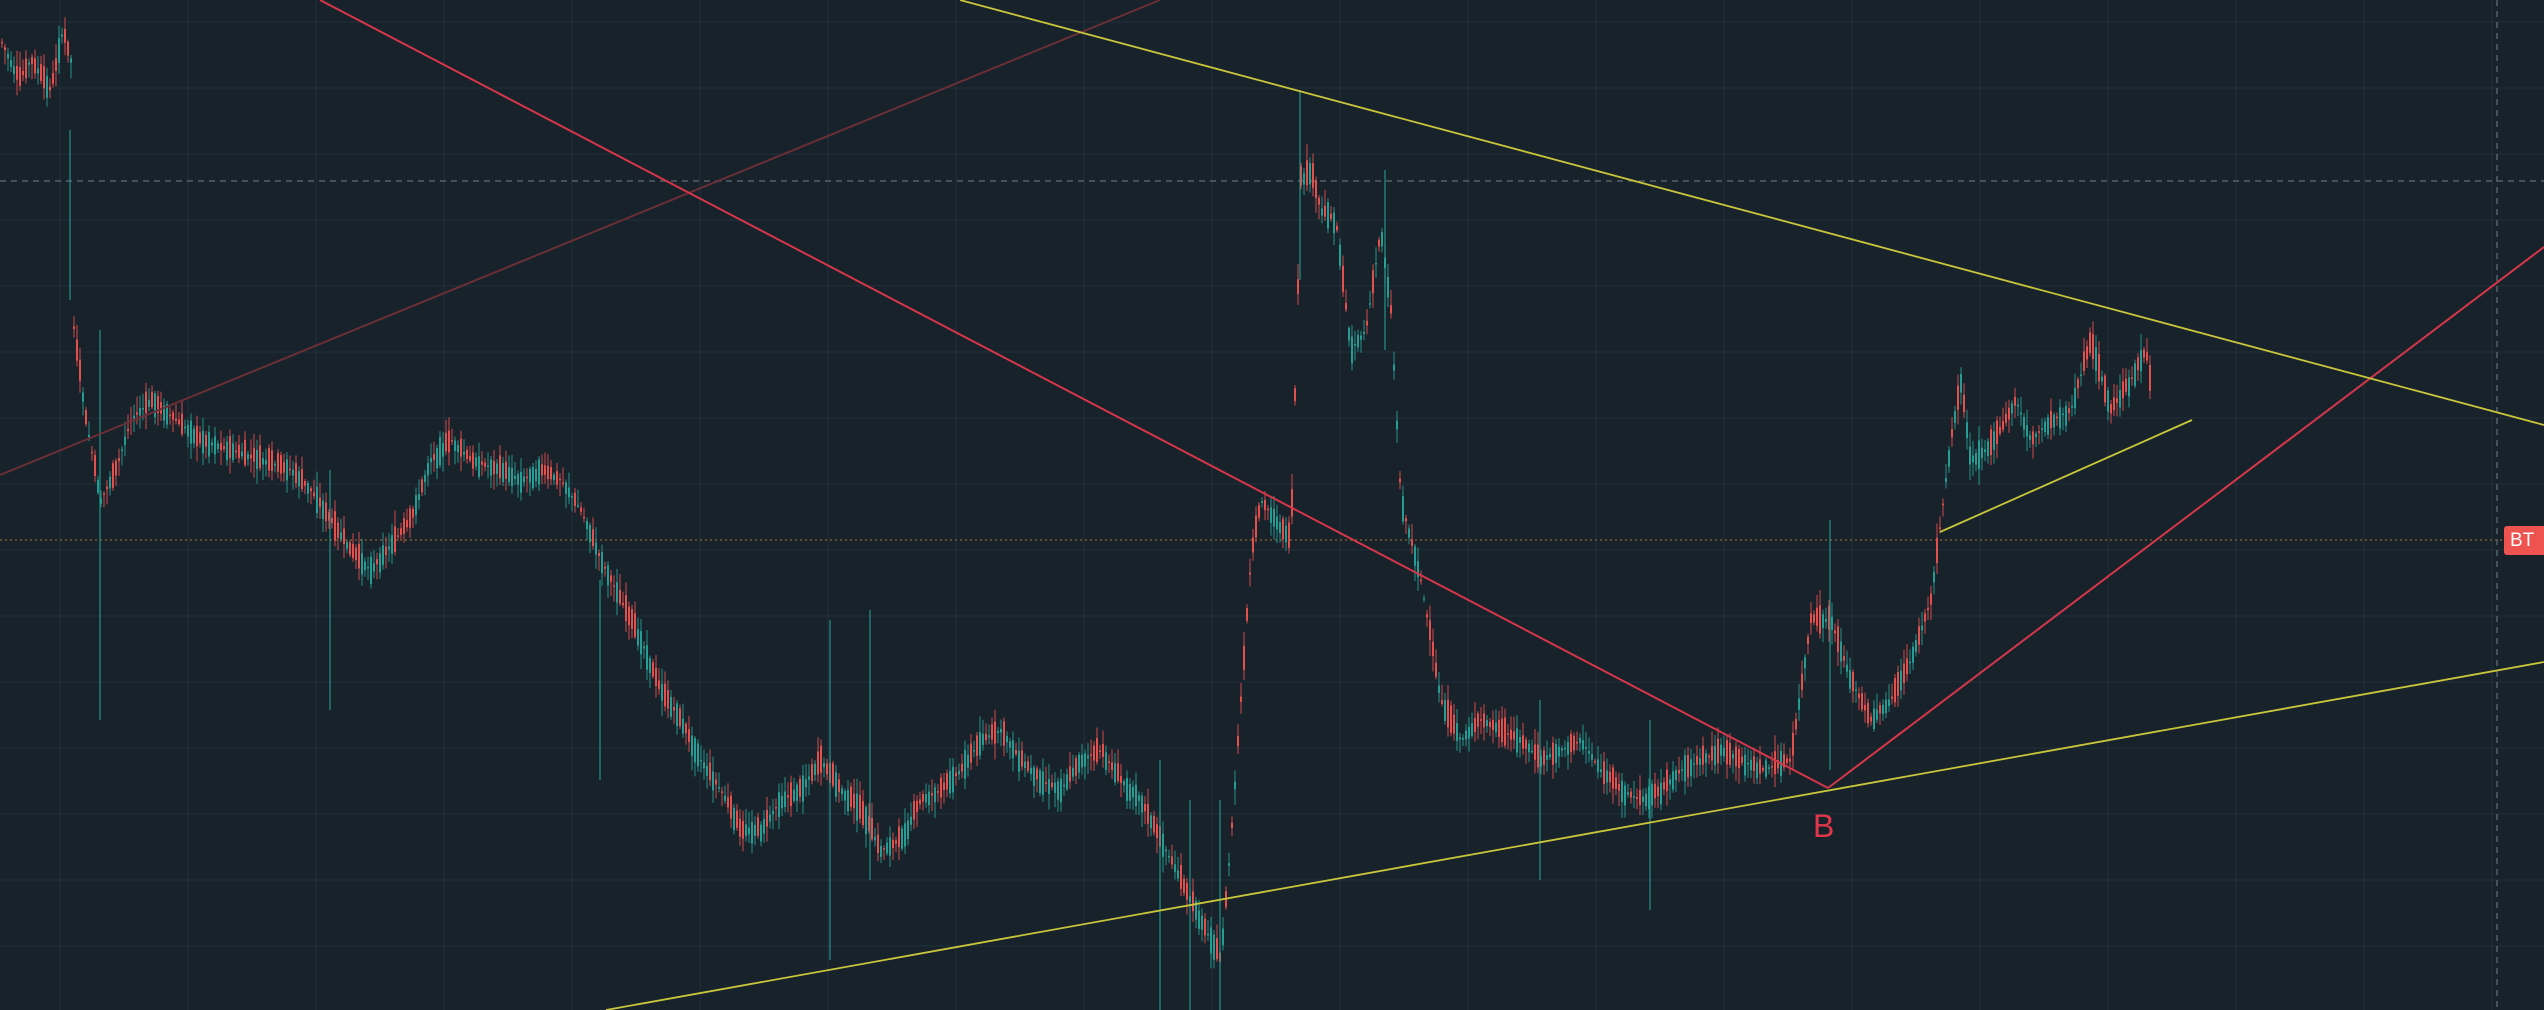  What do you see at coordinates (2066, 476) in the screenshot?
I see `yellow-short-channel-trendline` at bounding box center [2066, 476].